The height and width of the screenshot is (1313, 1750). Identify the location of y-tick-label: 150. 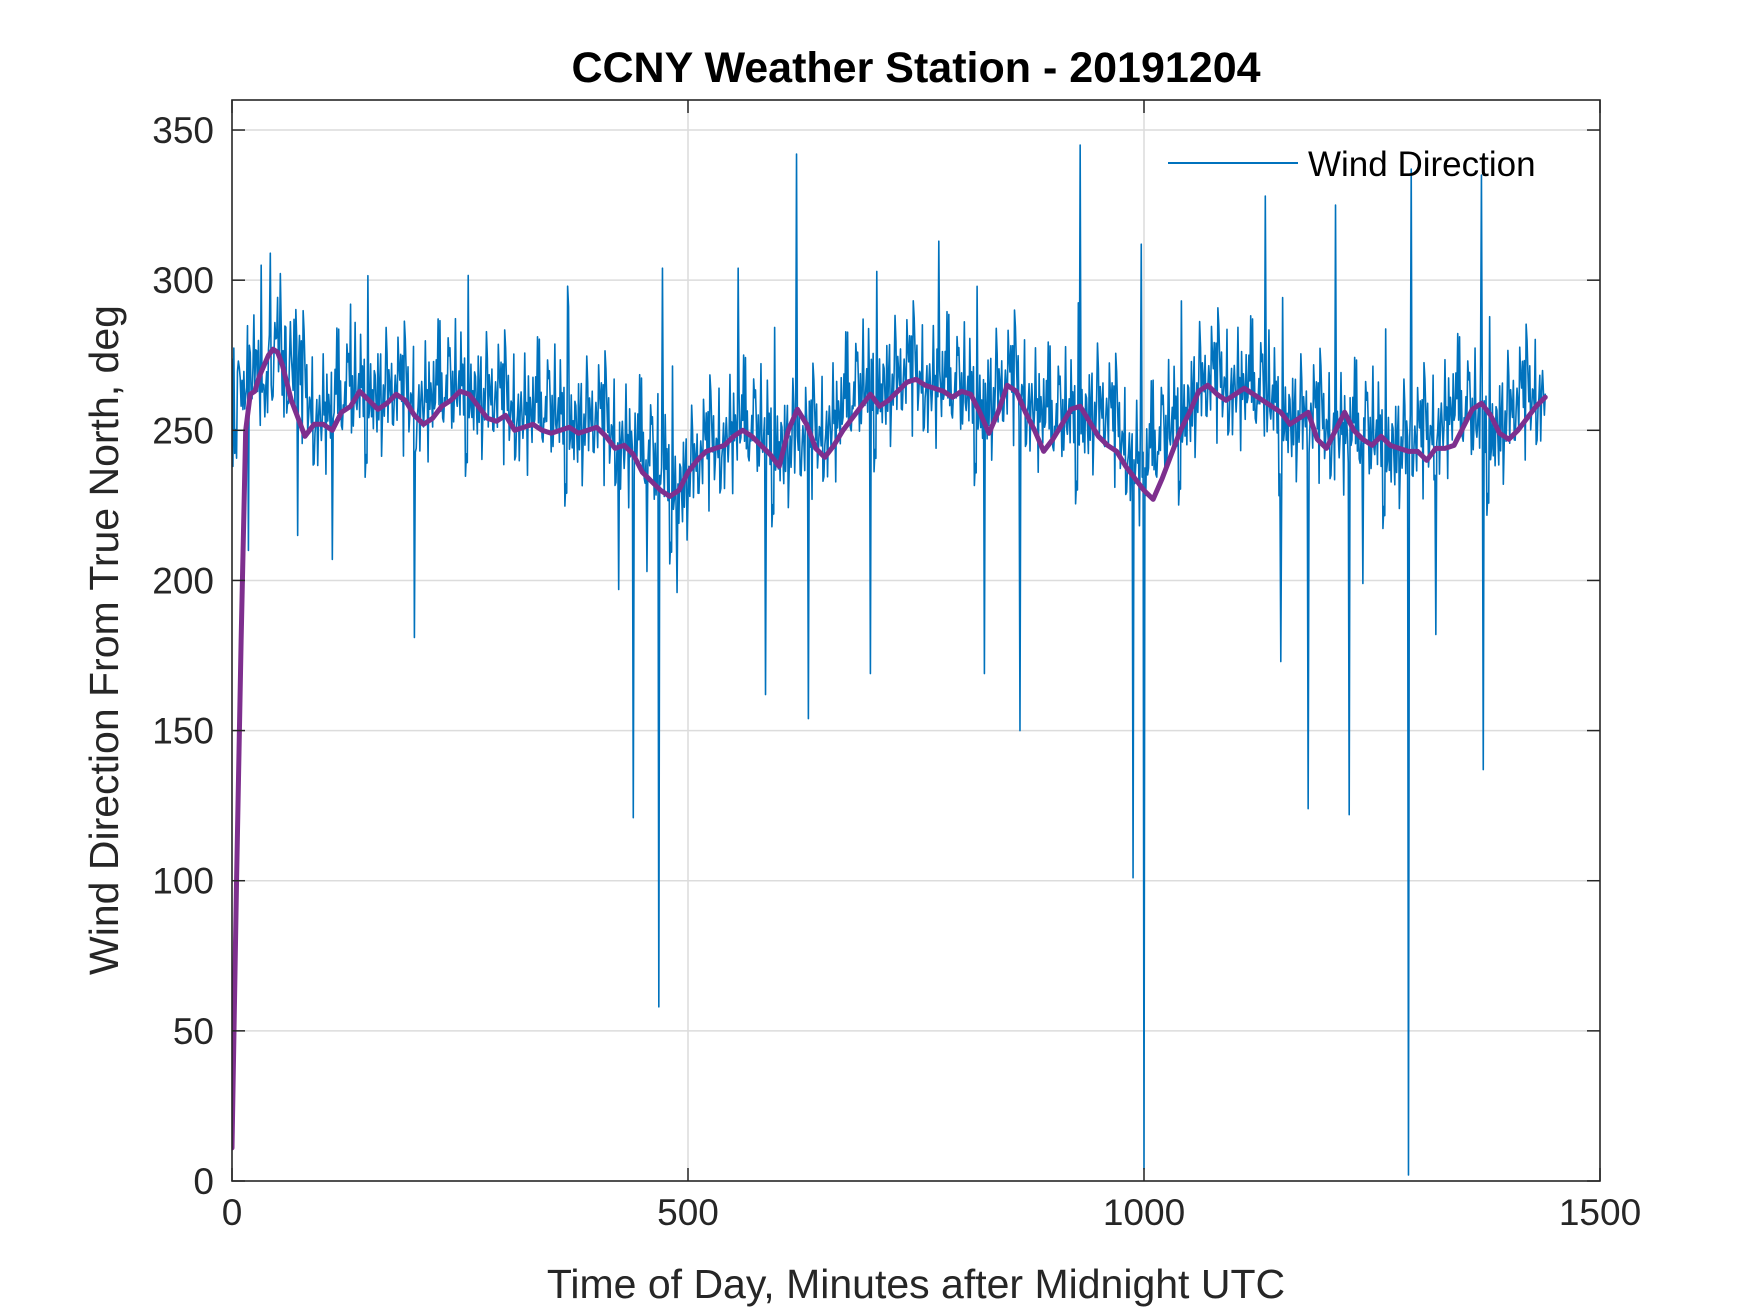
(183, 731).